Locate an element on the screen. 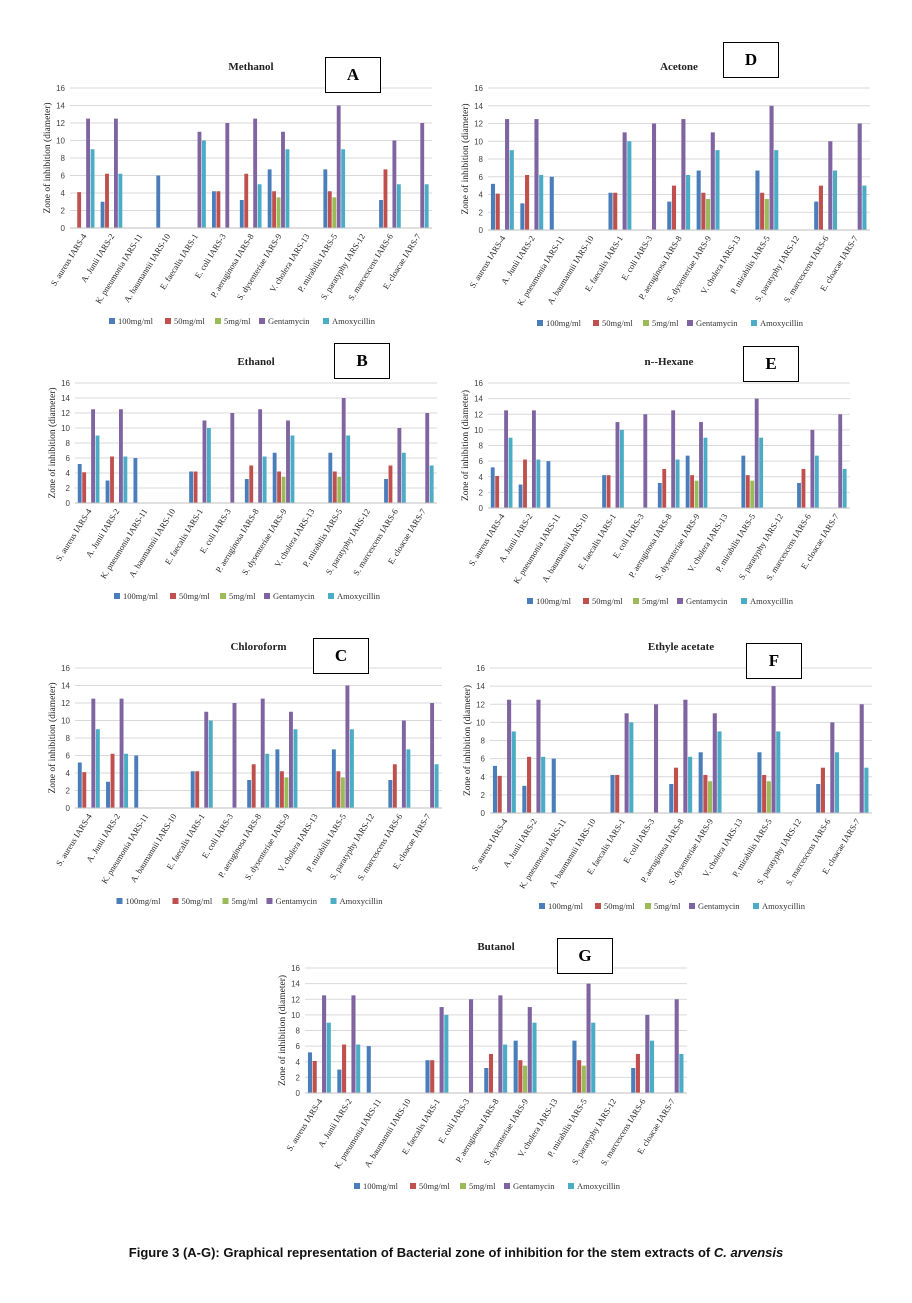 The image size is (912, 1303). chart-f-legend-label: Amoxycillin is located at coordinates (784, 906).